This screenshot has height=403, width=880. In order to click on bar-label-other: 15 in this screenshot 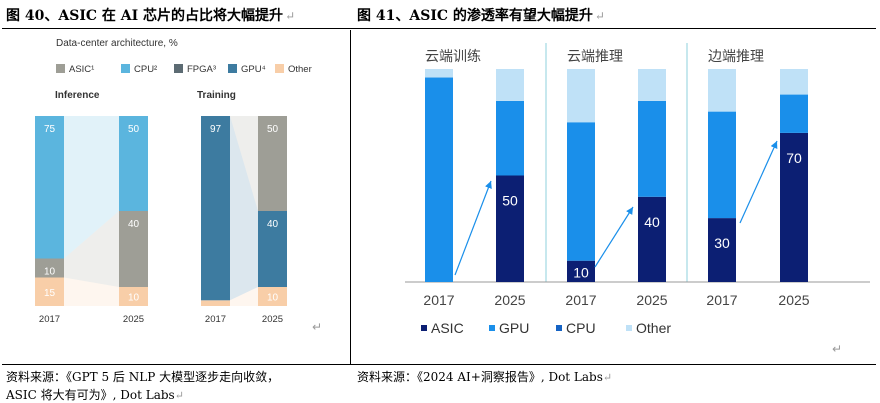, I will do `click(50, 293)`.